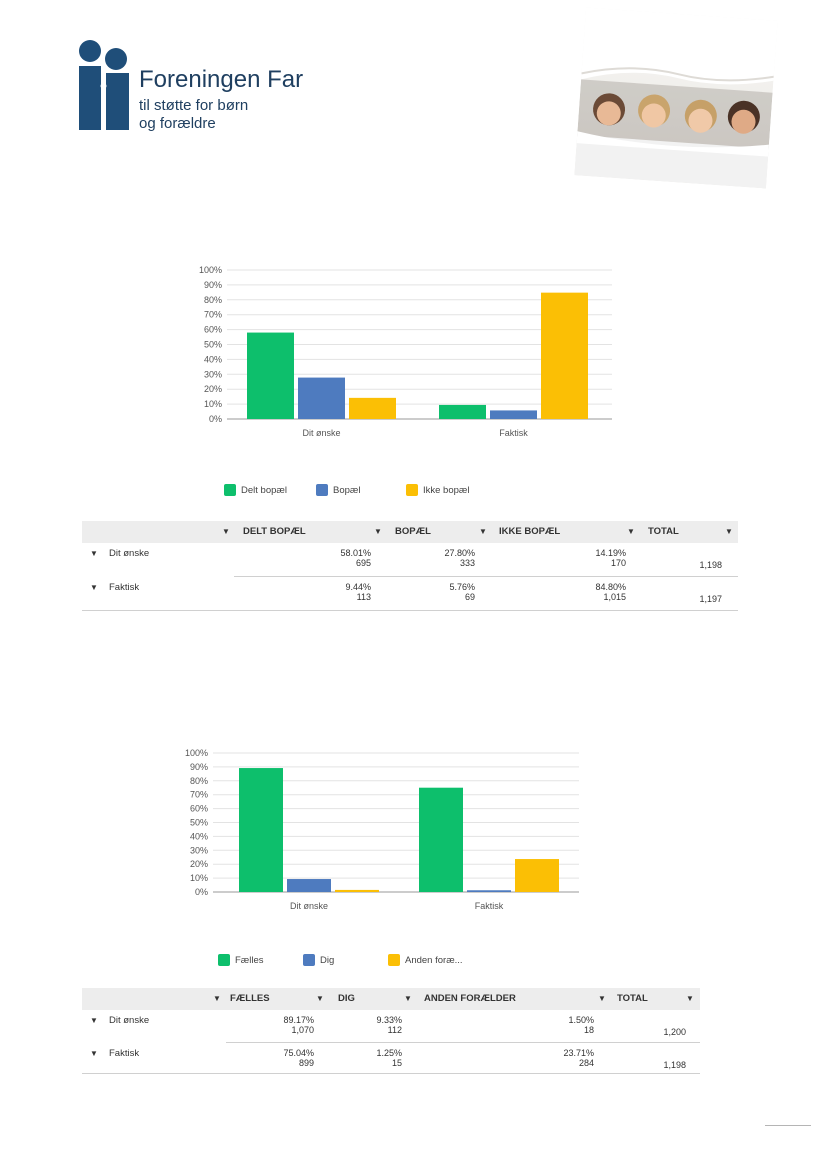  I want to click on cell-count: 899, so click(306, 1063).